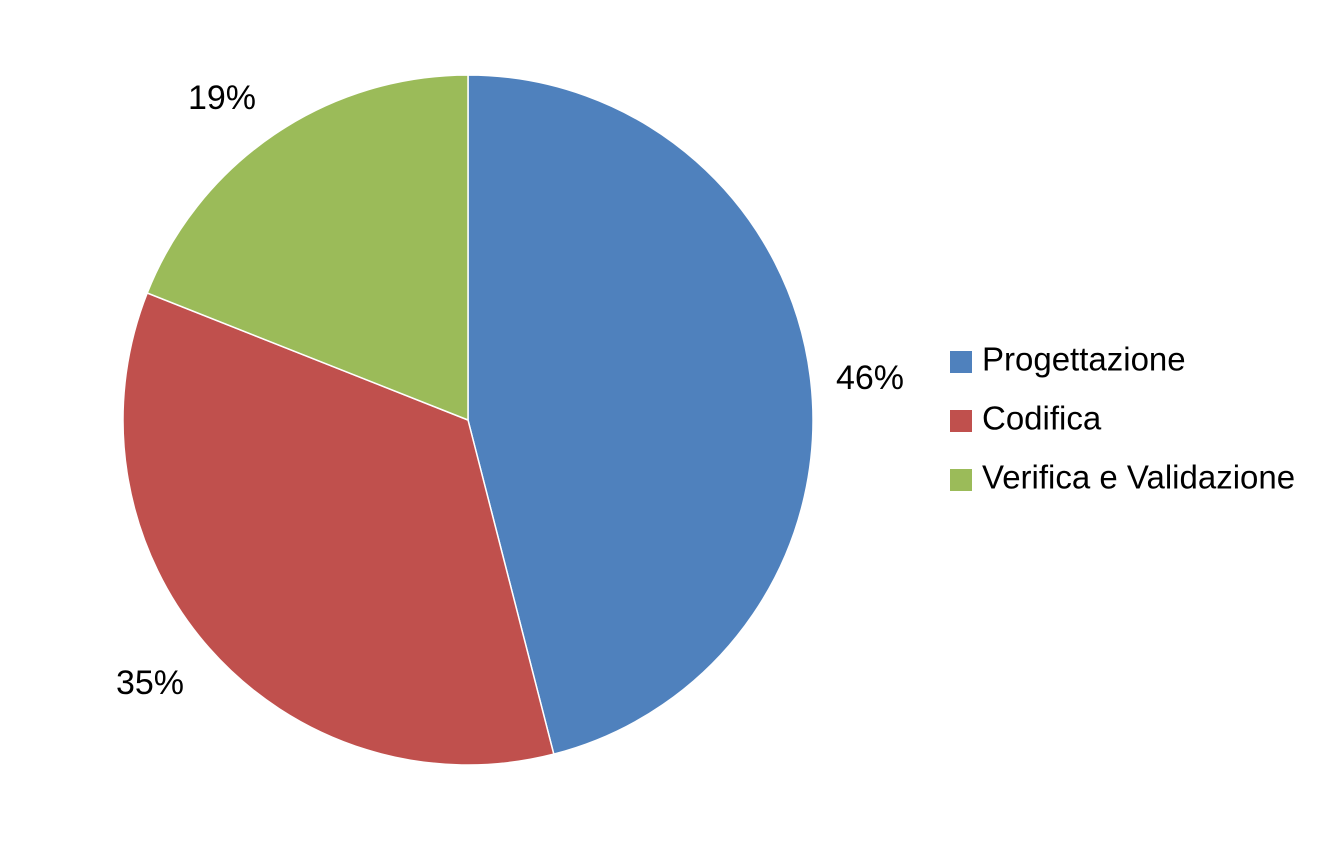 The width and height of the screenshot is (1324, 846). What do you see at coordinates (1138, 477) in the screenshot?
I see `legend-label-verifica-e-validazione: Verifica e Validazione` at bounding box center [1138, 477].